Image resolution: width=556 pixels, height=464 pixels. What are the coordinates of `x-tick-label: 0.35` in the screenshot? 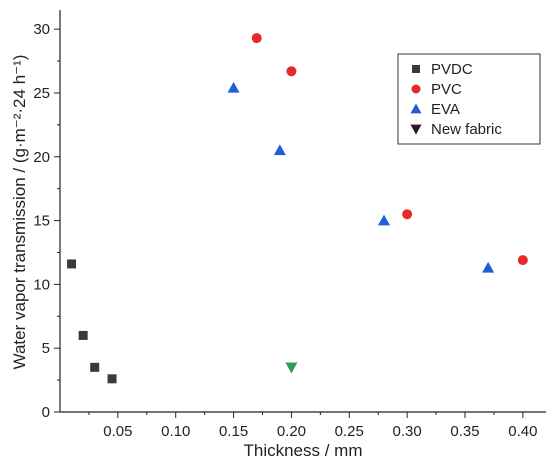 It's located at (464, 431).